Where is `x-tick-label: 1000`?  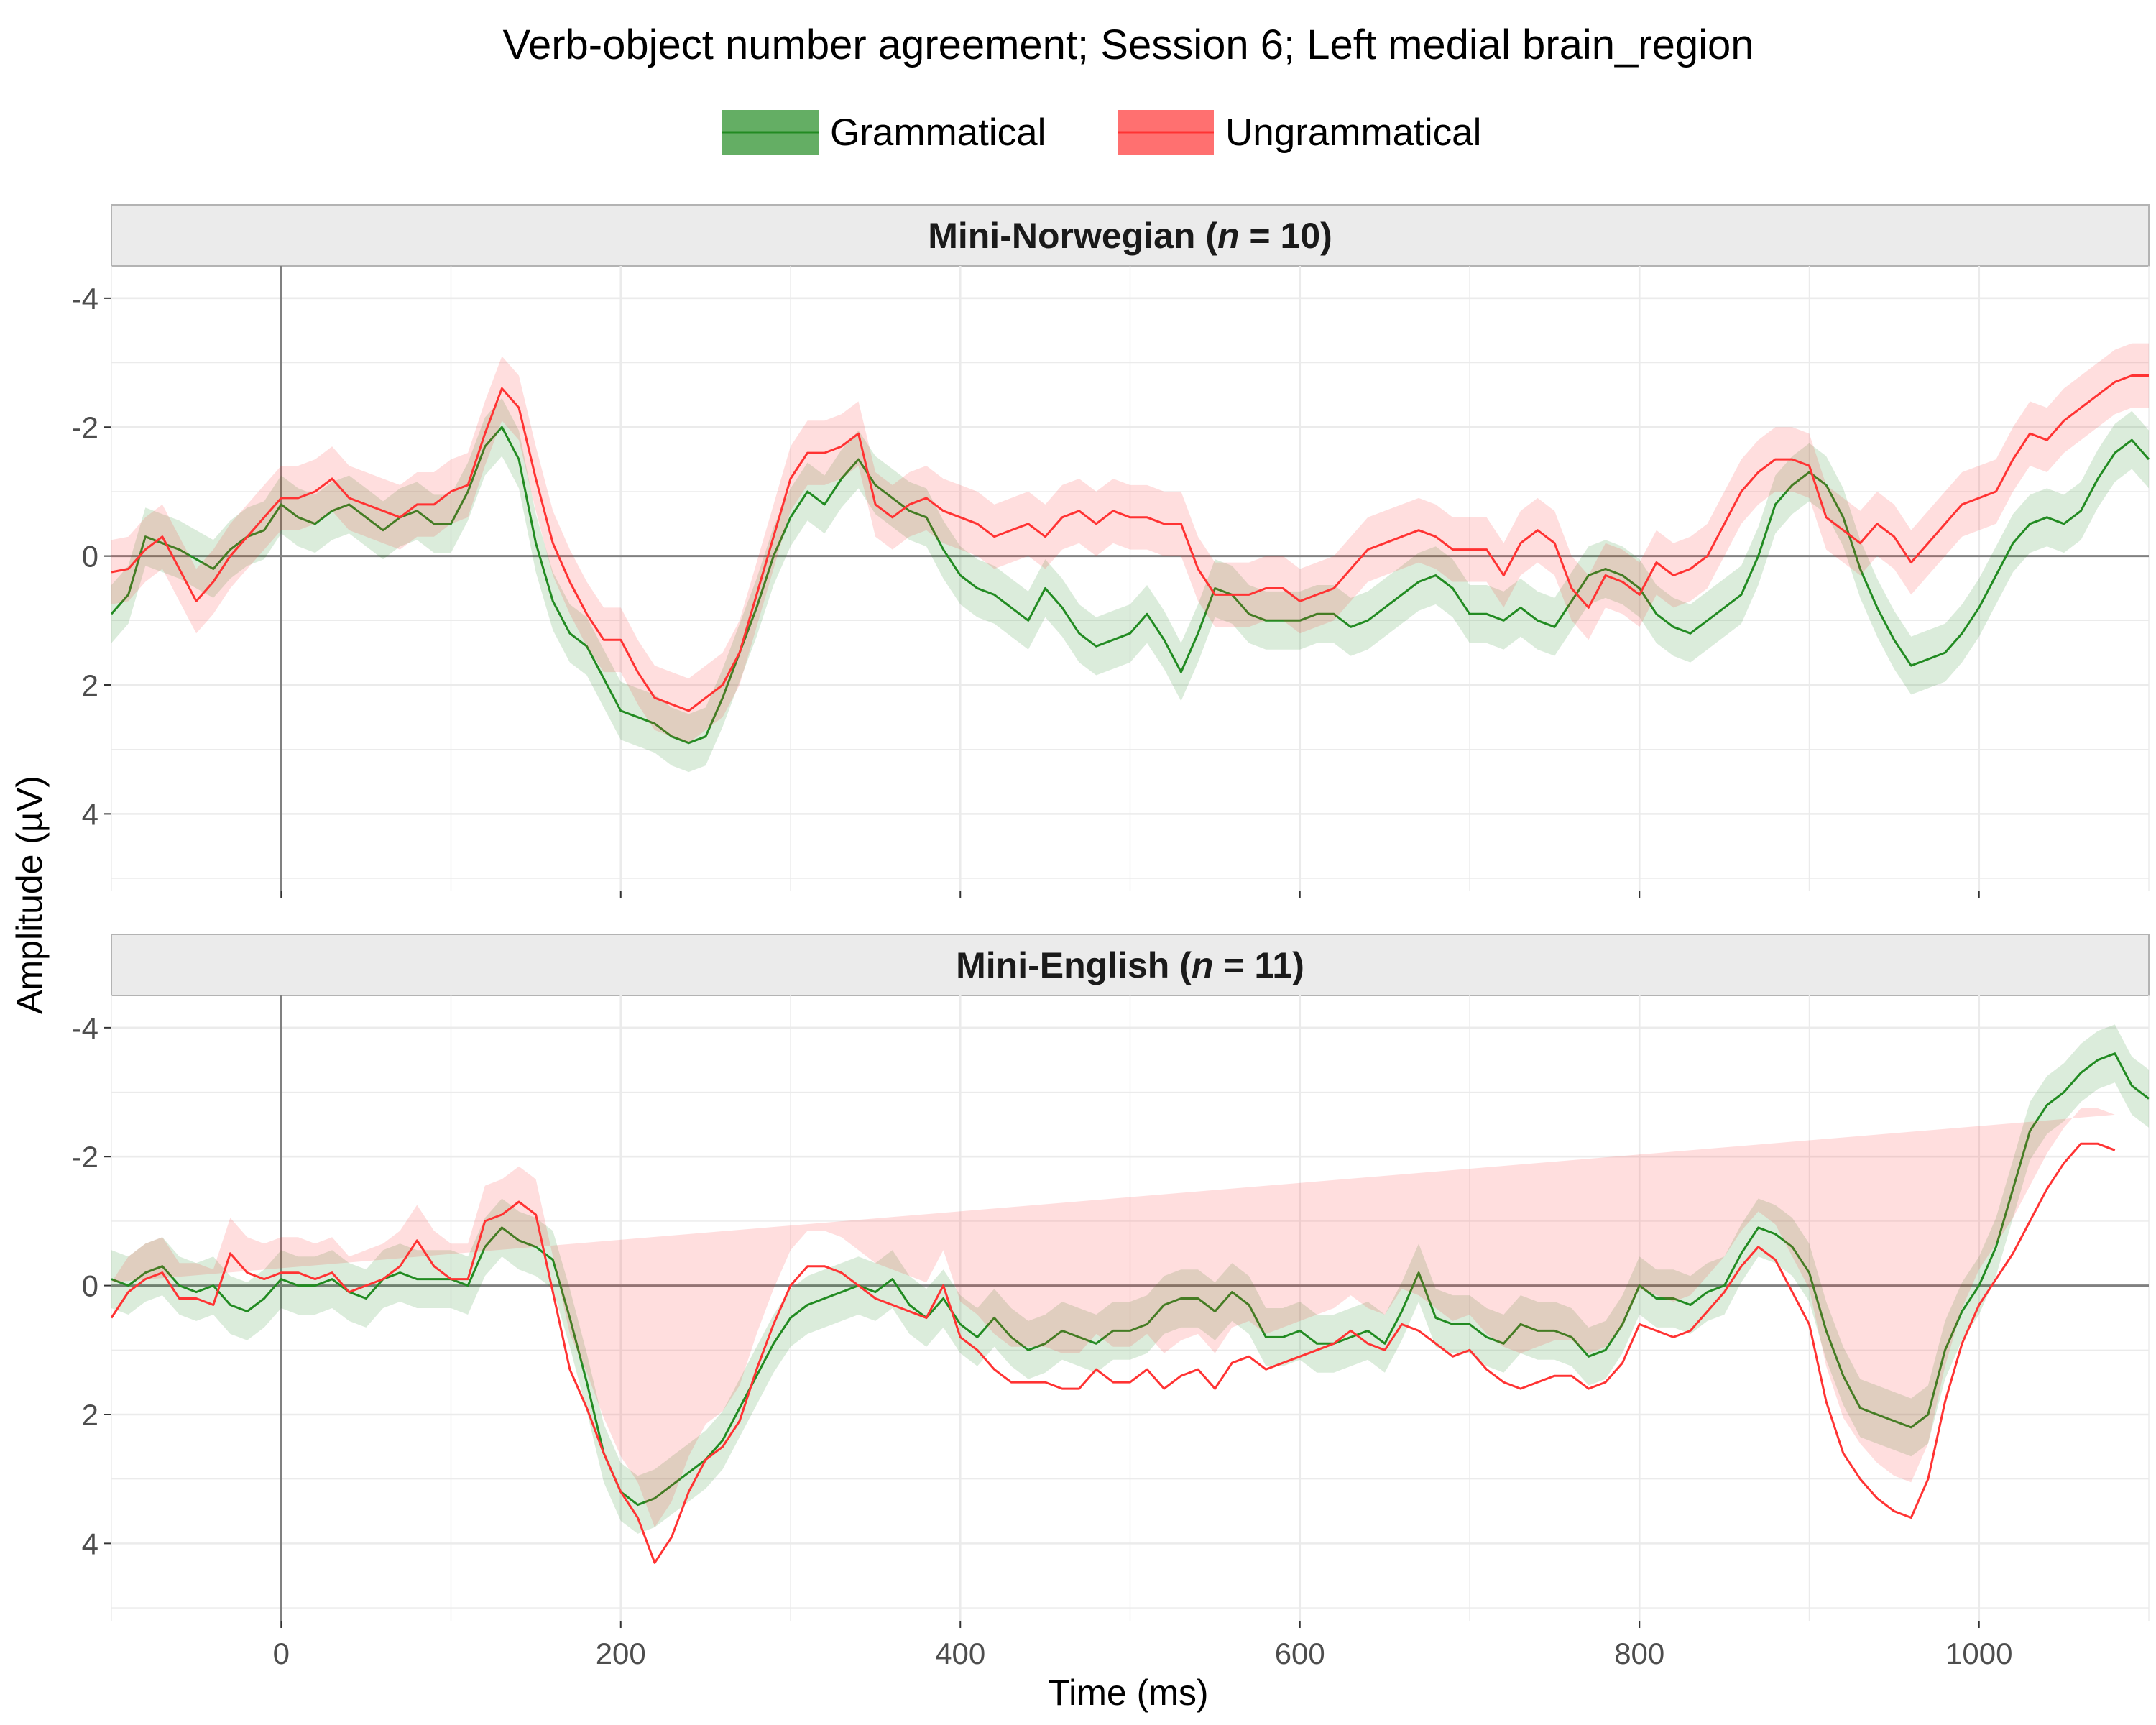 x-tick-label: 1000 is located at coordinates (1978, 1653).